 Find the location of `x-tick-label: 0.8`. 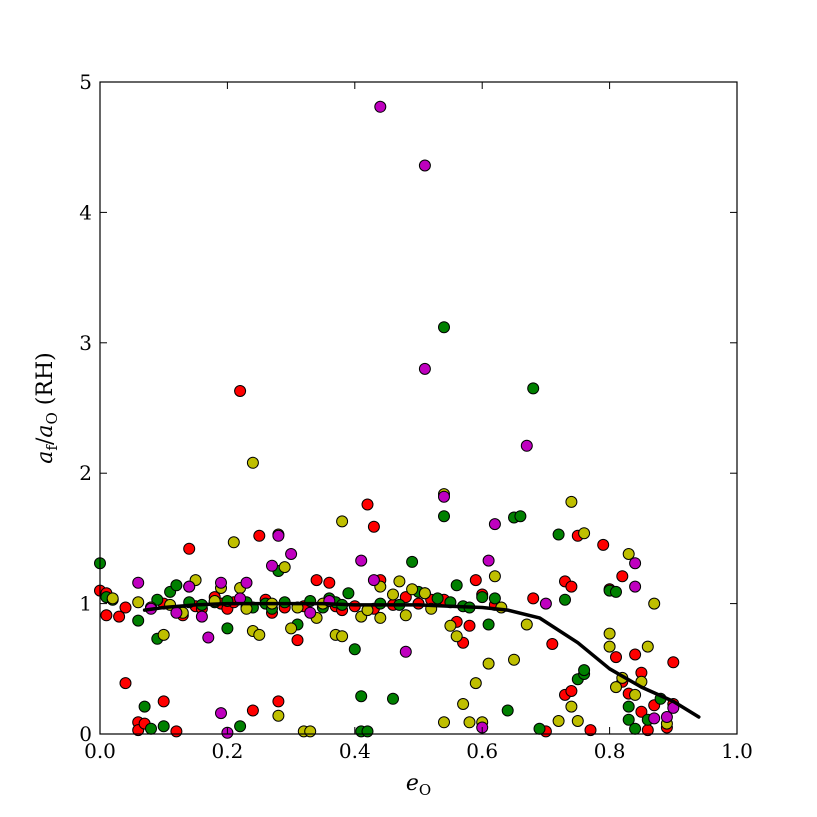

x-tick-label: 0.8 is located at coordinates (610, 751).